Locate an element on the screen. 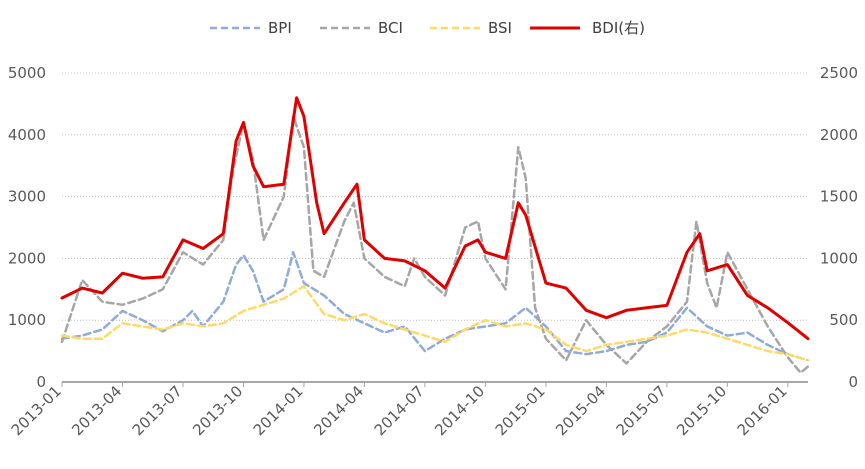 The width and height of the screenshot is (865, 469). y-right-tick-label: 2000 is located at coordinates (839, 135).